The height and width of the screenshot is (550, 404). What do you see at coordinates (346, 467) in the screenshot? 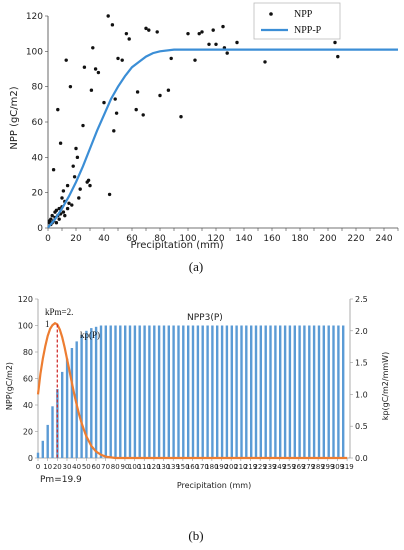
I see `panel-b-x-tick-label: 319` at bounding box center [346, 467].